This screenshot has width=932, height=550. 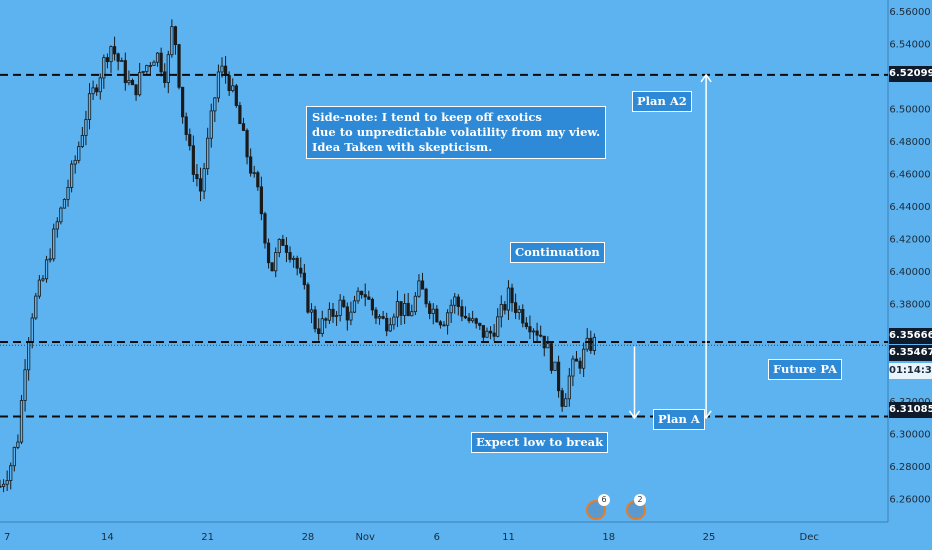 I want to click on y-tick-label: 6.40000, so click(x=909, y=272).